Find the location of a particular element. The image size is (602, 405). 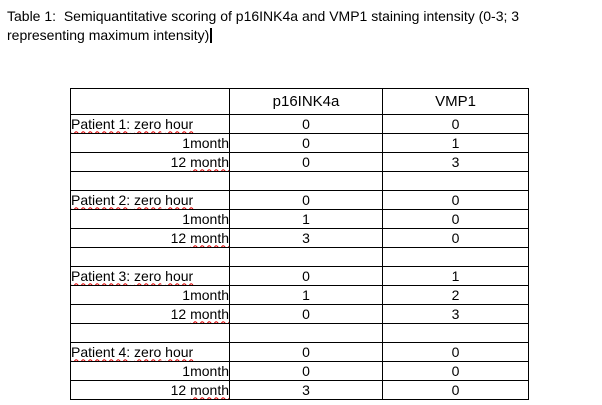

header-cell-p16ink4a: p16INK4a is located at coordinates (306, 101).